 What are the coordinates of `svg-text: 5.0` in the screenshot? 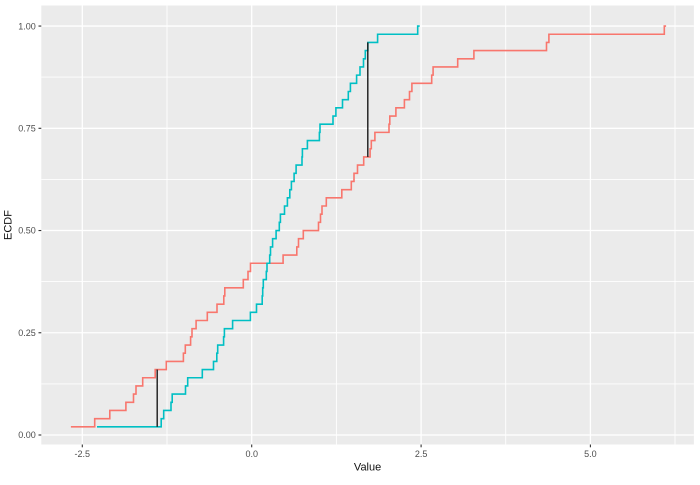 It's located at (590, 454).